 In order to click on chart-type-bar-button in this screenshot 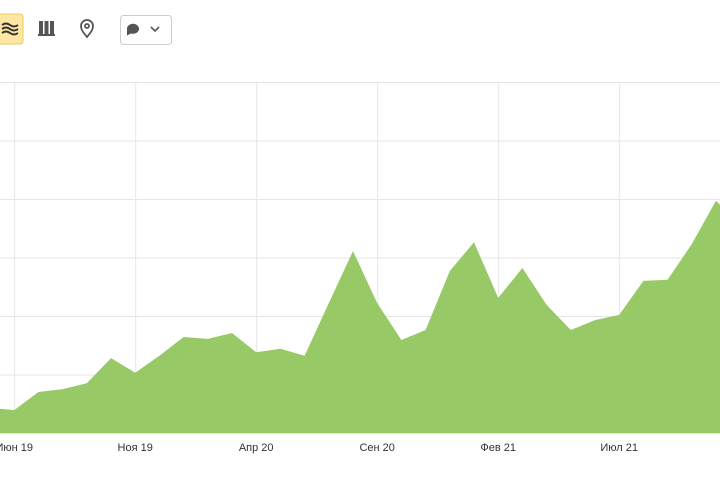, I will do `click(46, 28)`.